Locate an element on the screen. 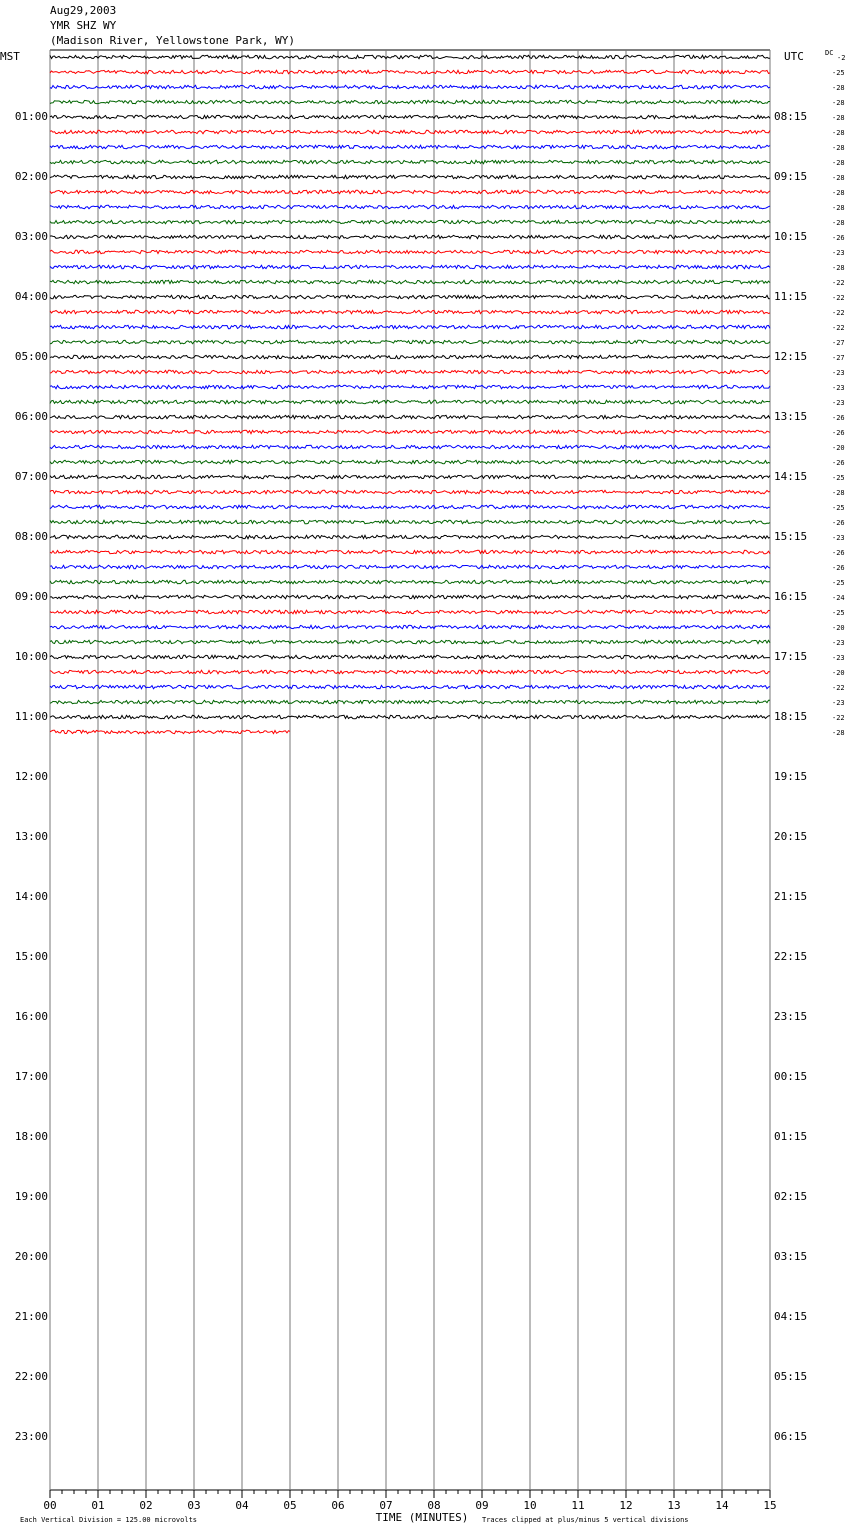 The height and width of the screenshot is (1534, 850). left-hour-label: 10:00 is located at coordinates (31, 656).